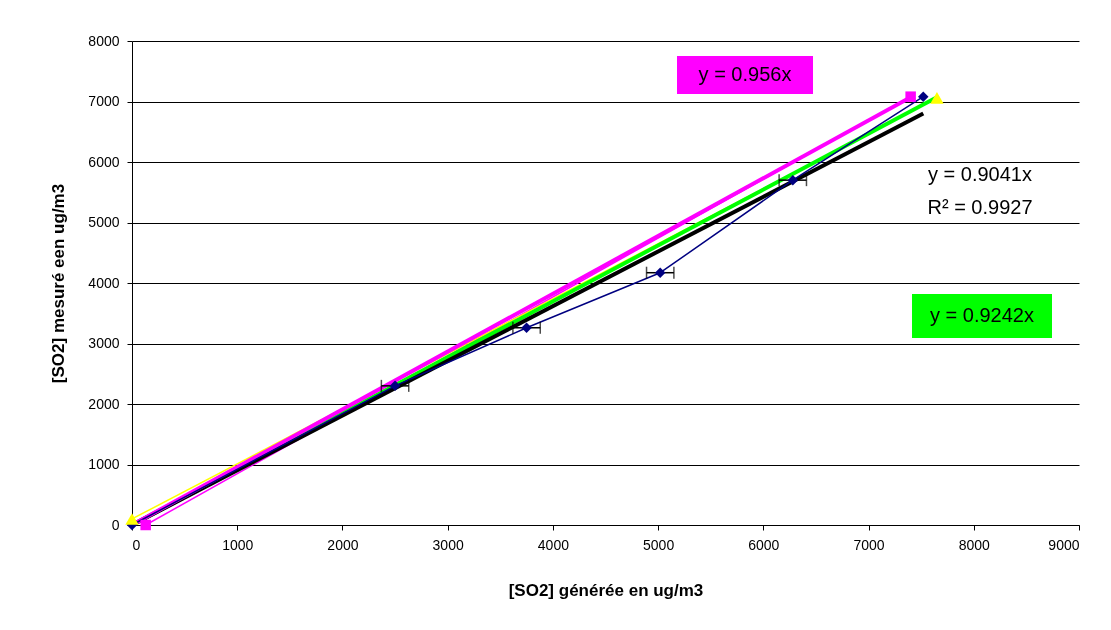 The height and width of the screenshot is (630, 1111). What do you see at coordinates (104, 222) in the screenshot?
I see `y-tick-label: 5000` at bounding box center [104, 222].